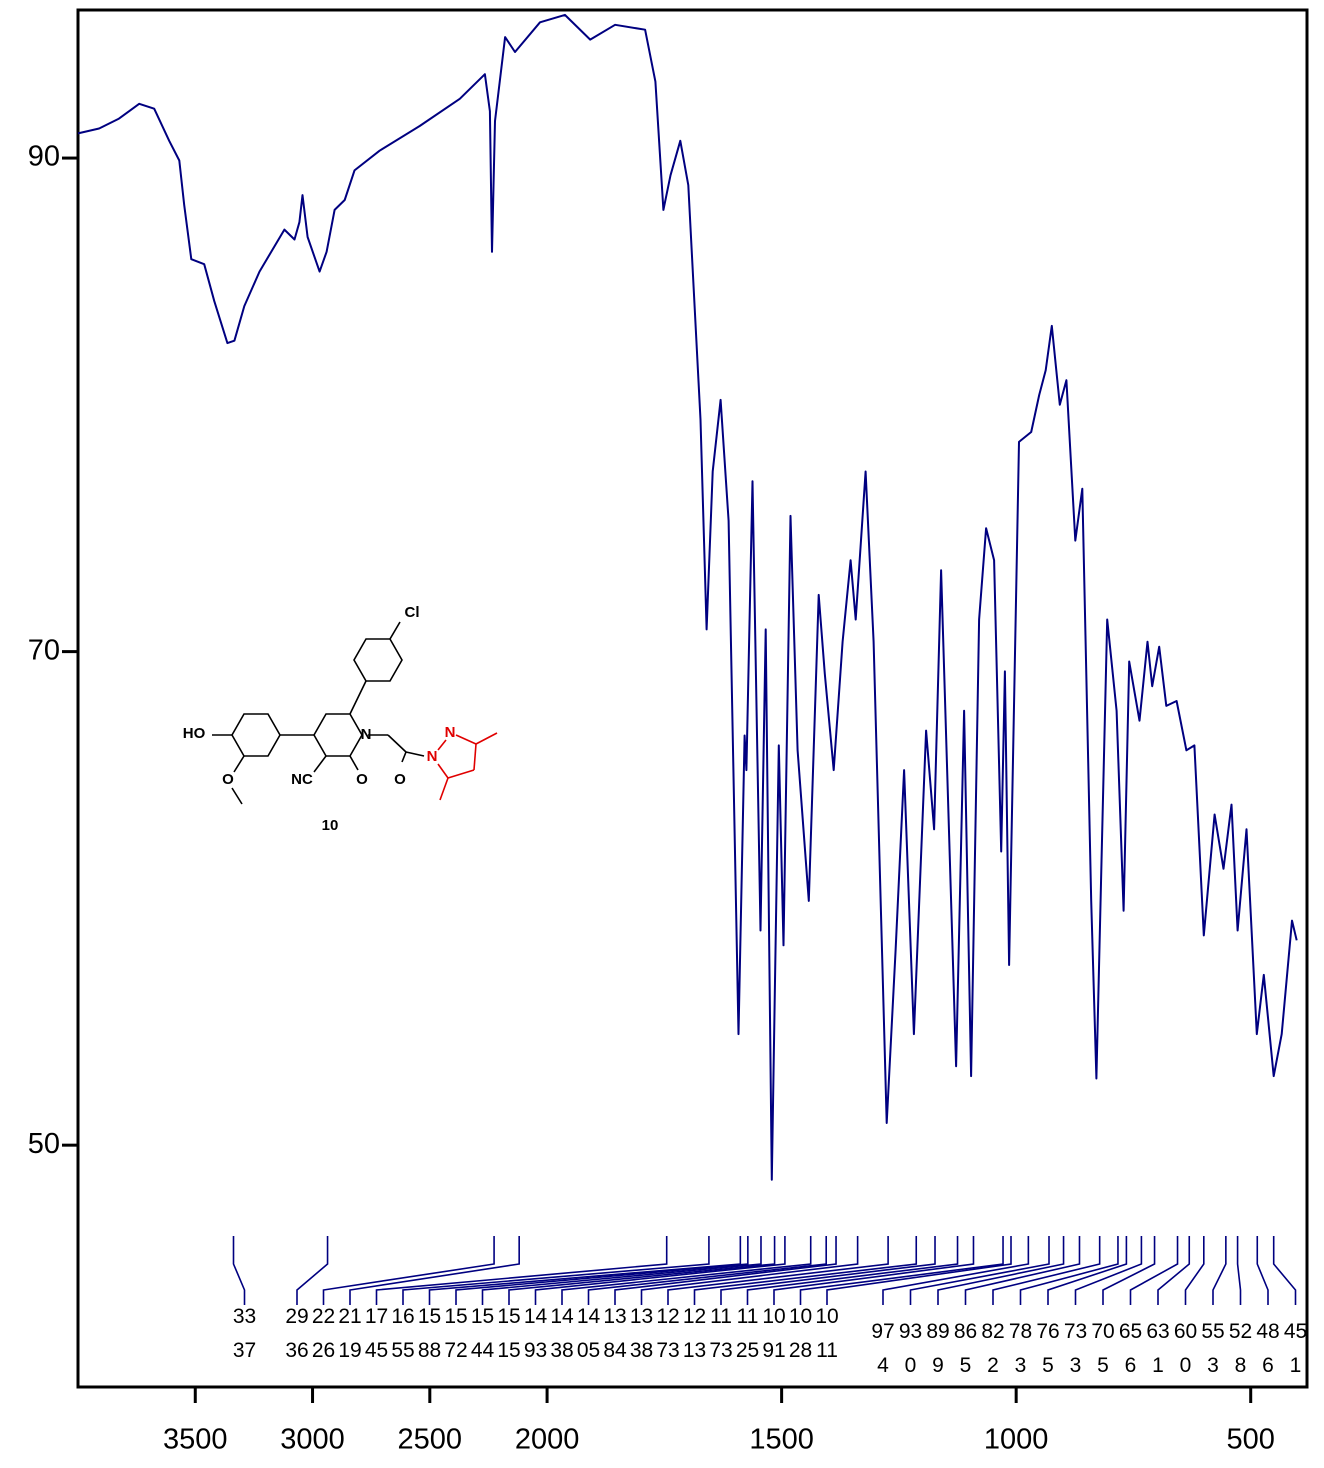 The image size is (1324, 1468). What do you see at coordinates (1102, 1348) in the screenshot?
I see `peak-label: 70 5` at bounding box center [1102, 1348].